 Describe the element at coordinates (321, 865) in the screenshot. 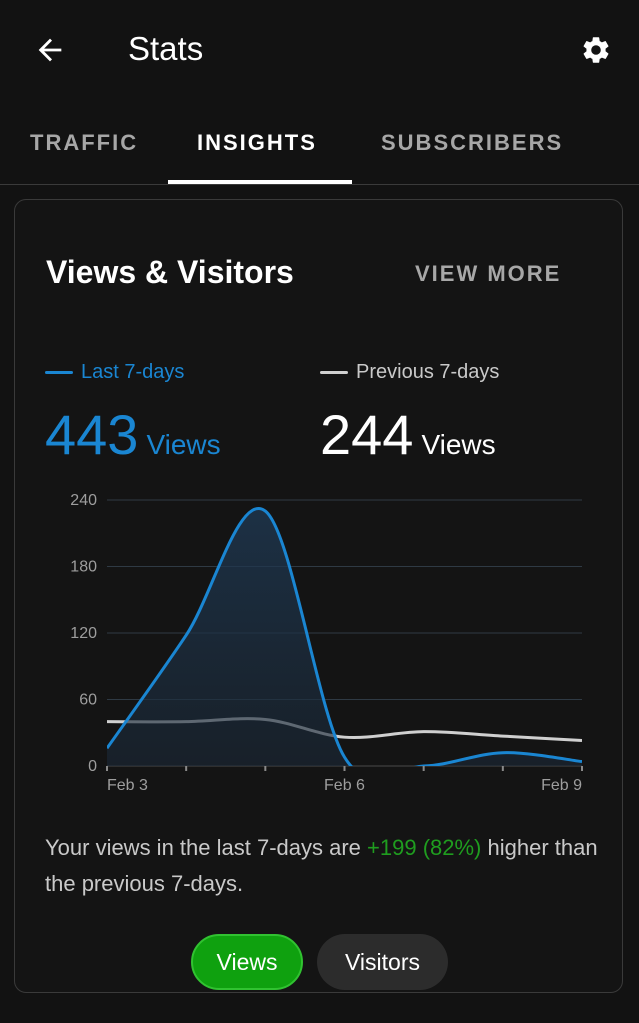

I see `summary-suffix: higher than the previous 7-days.` at that location.